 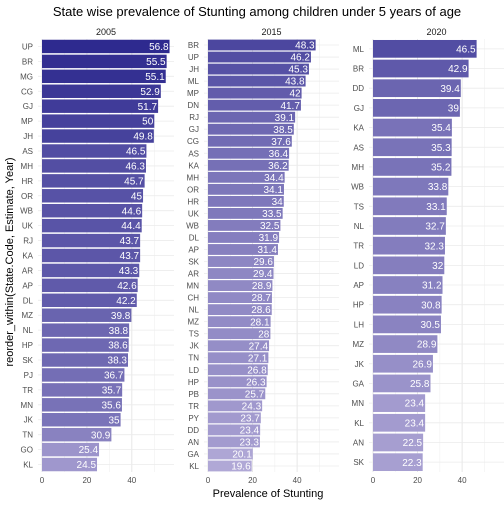 What do you see at coordinates (278, 166) in the screenshot?
I see `data-label: 36.2` at bounding box center [278, 166].